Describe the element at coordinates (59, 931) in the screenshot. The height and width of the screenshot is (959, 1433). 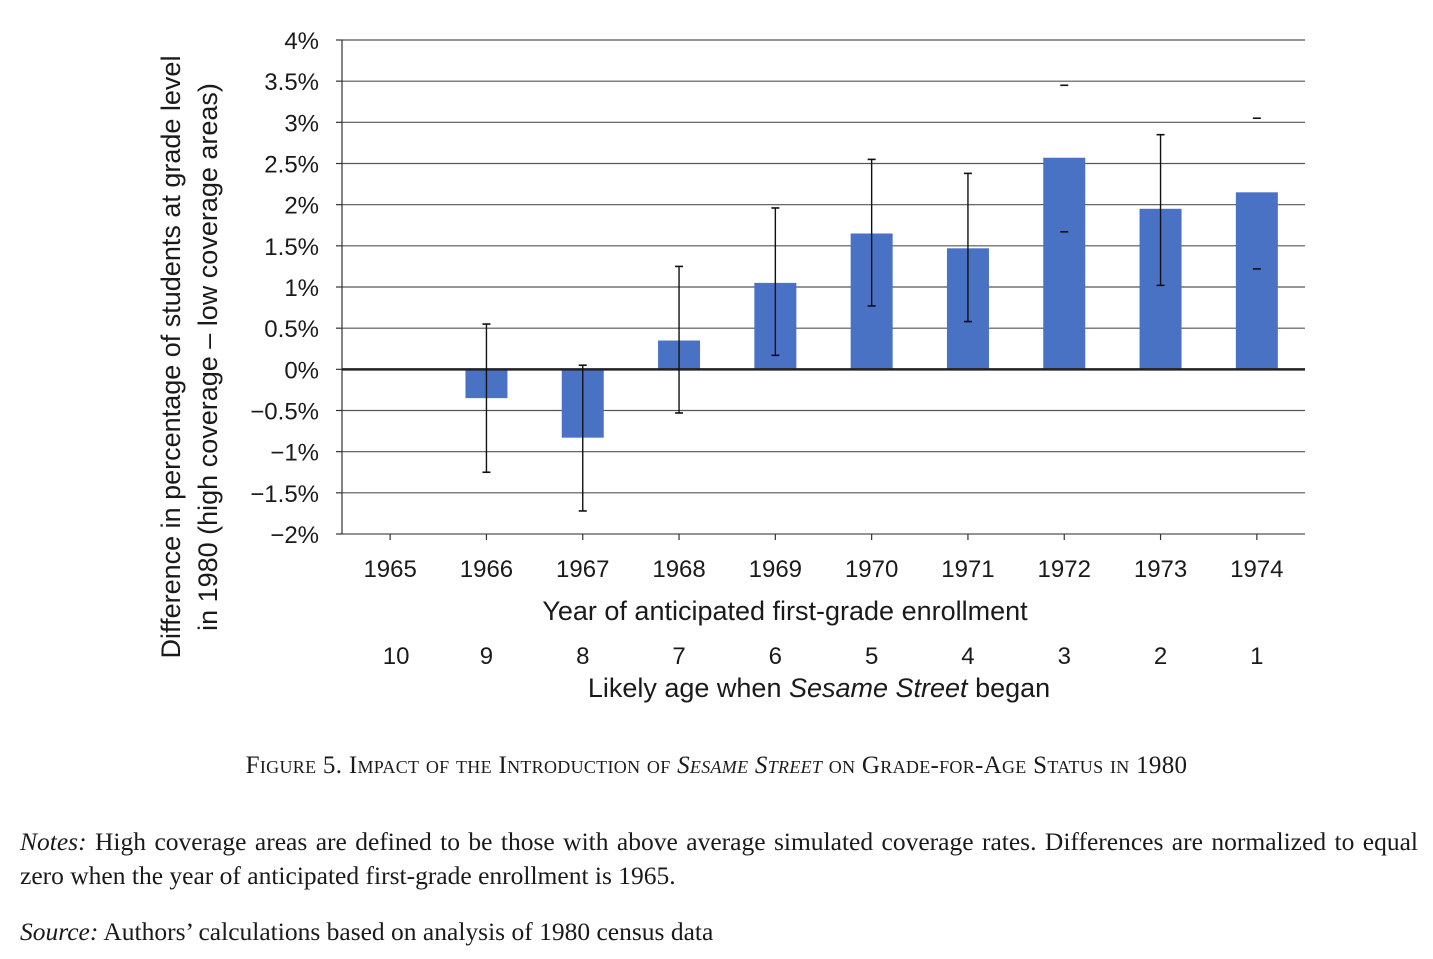
I see `source-label: Source:` at that location.